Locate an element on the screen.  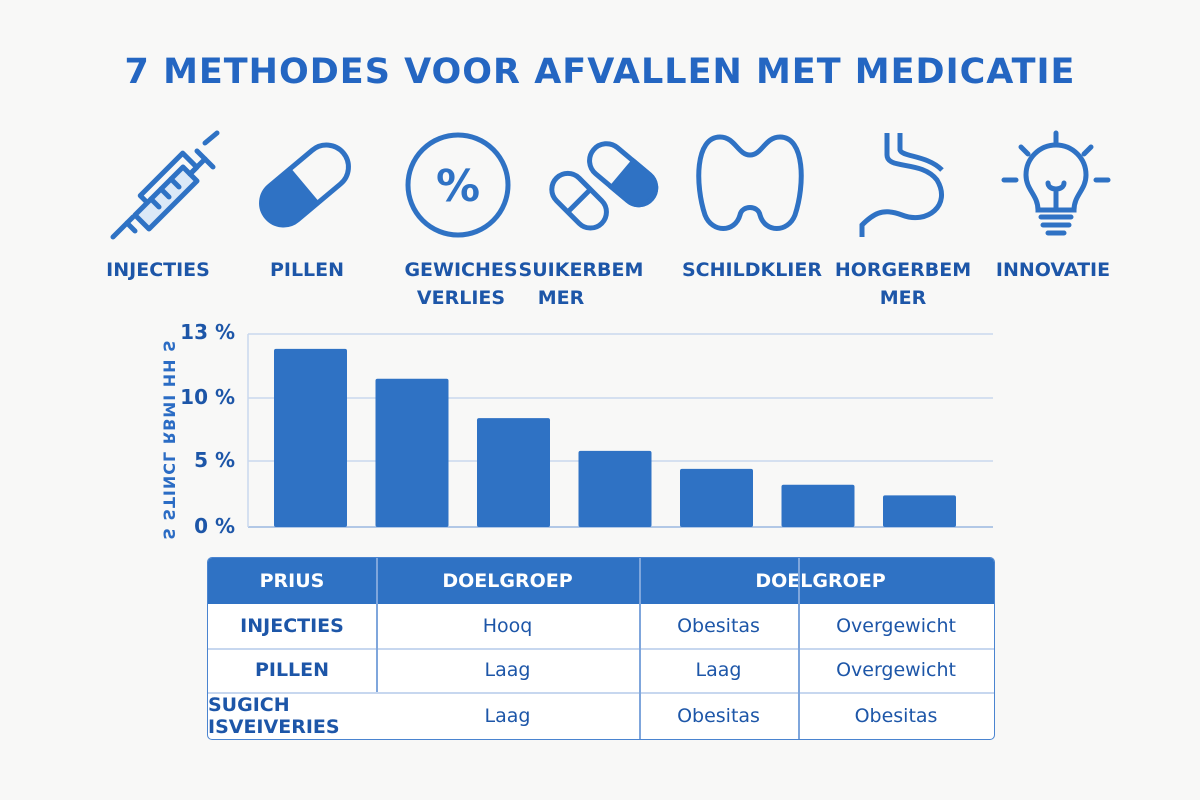
method-label-horgerbemmer: HORGERBEM MER is located at coordinates (903, 284).